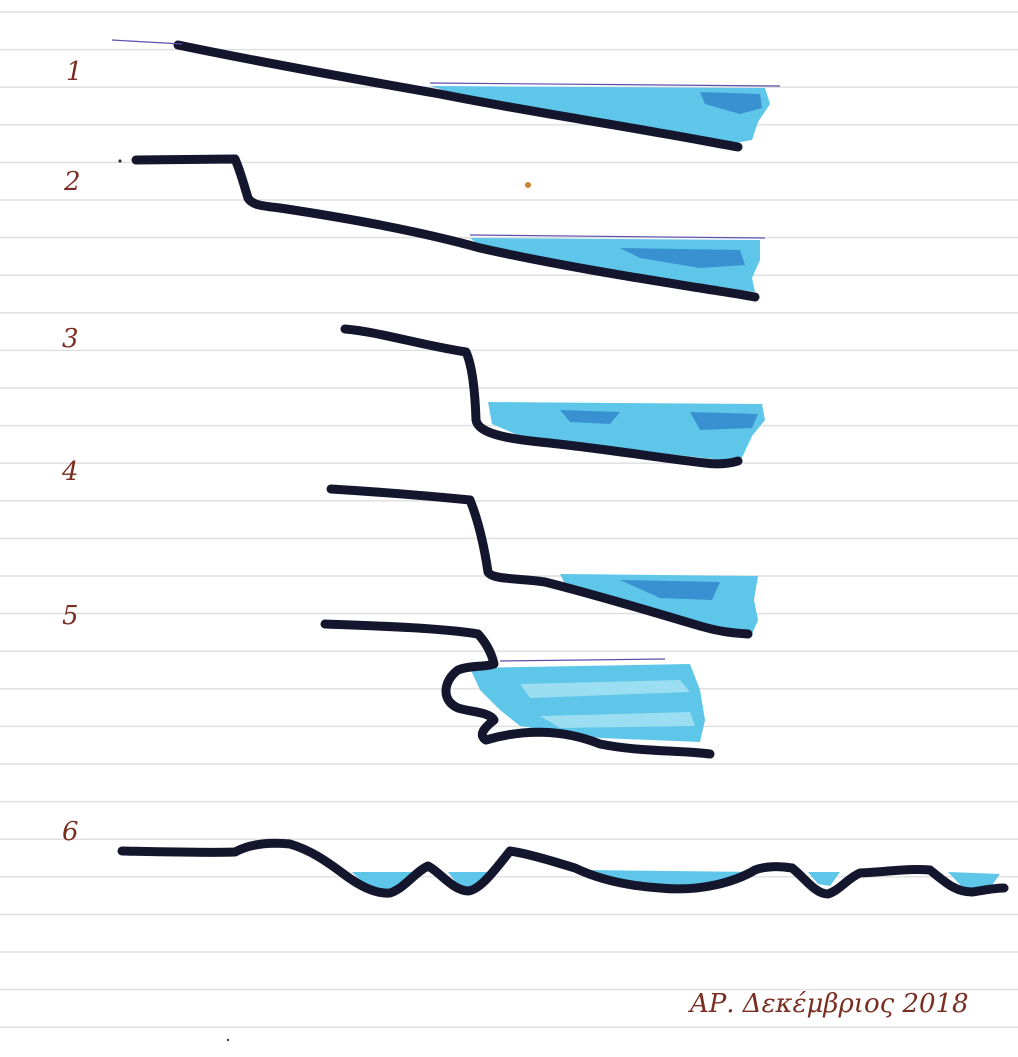 This screenshot has height=1057, width=1018. What do you see at coordinates (72, 452) in the screenshot?
I see `profile-labels: 1 2 3 4 5 6` at bounding box center [72, 452].